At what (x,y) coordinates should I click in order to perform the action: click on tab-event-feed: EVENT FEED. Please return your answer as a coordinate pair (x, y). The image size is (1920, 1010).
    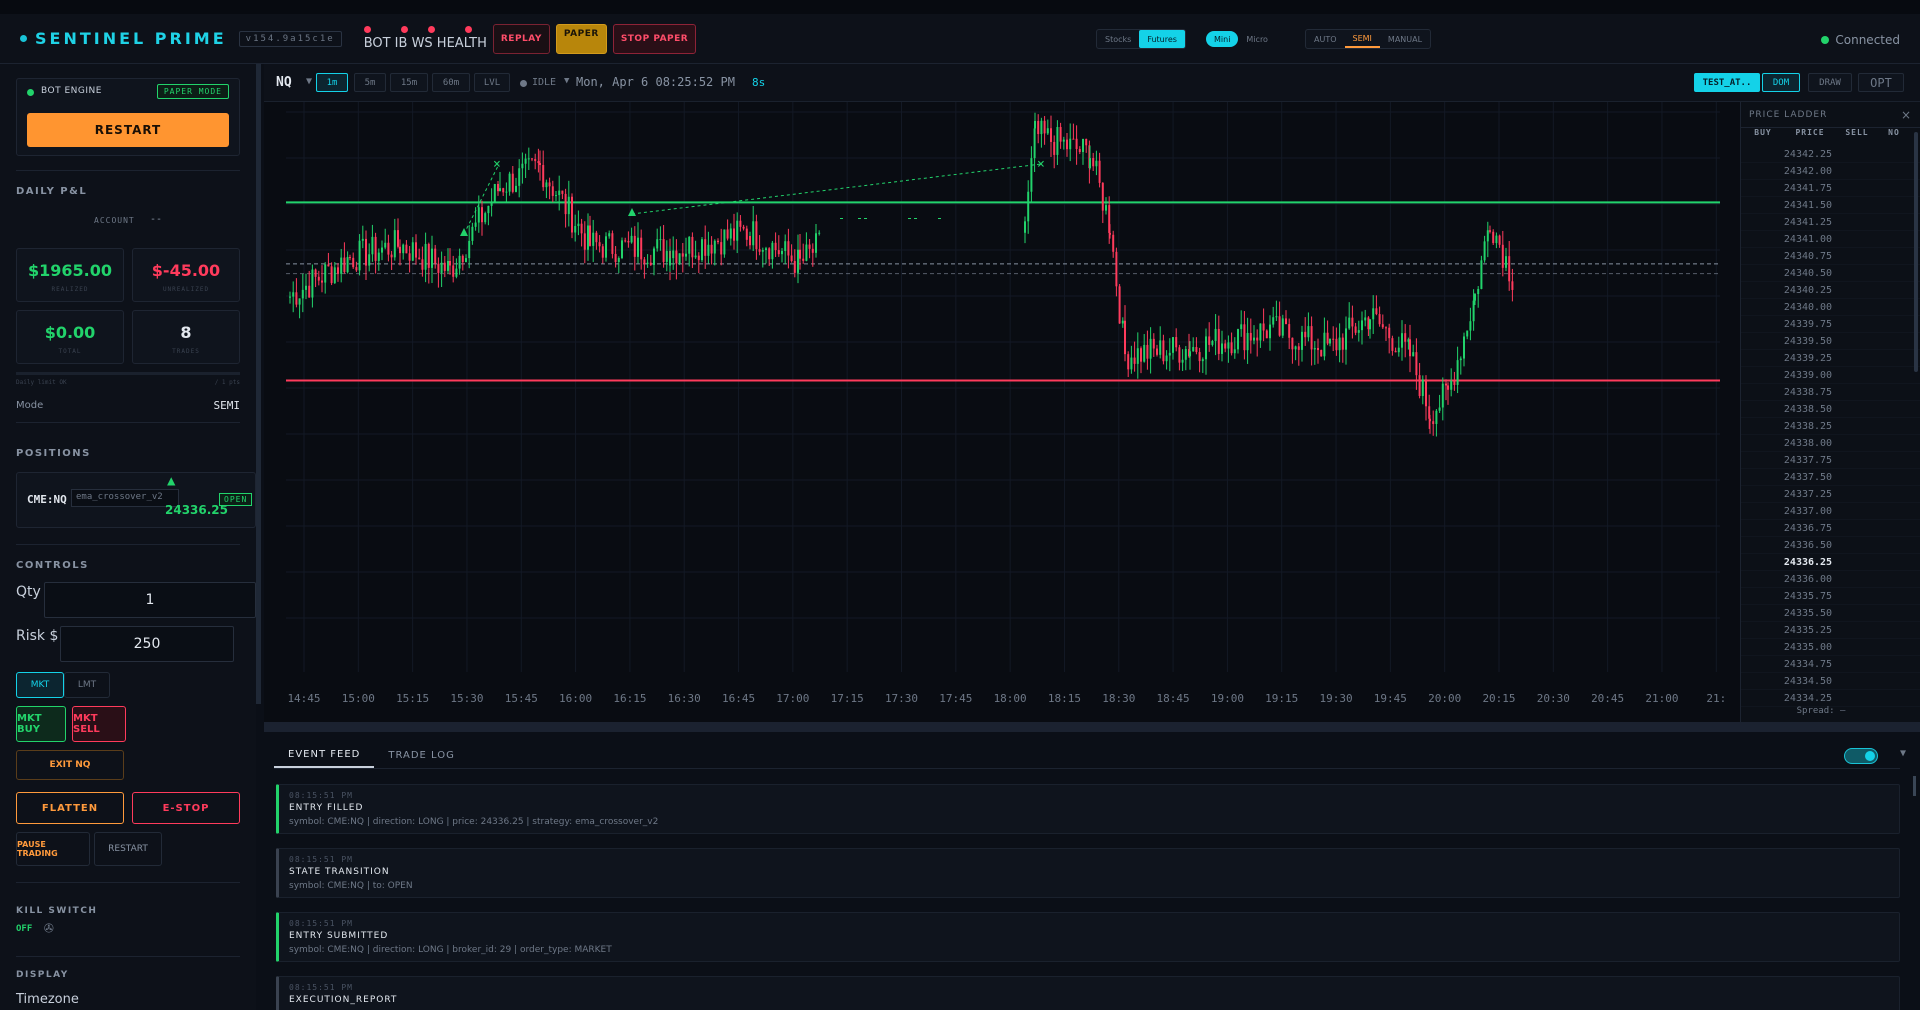
    Looking at the image, I should click on (324, 755).